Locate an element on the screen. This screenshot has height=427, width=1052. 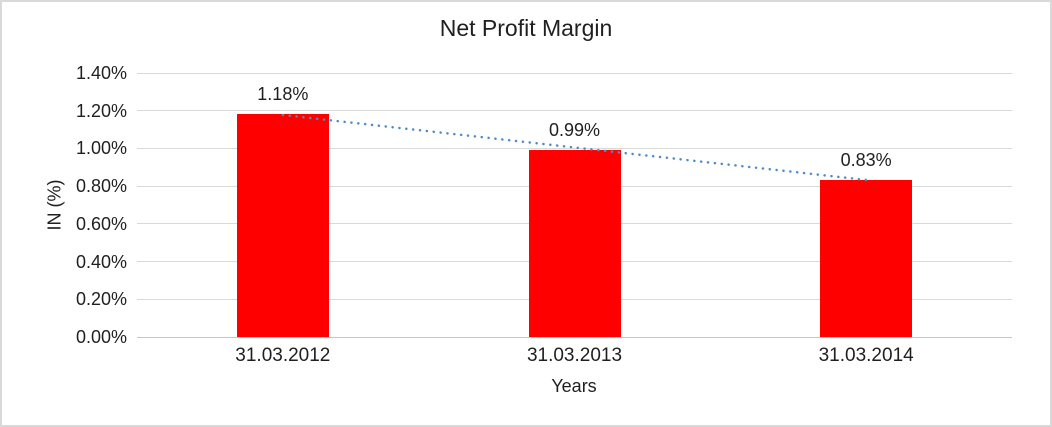
y-tick-label: 0.80% is located at coordinates (101, 186).